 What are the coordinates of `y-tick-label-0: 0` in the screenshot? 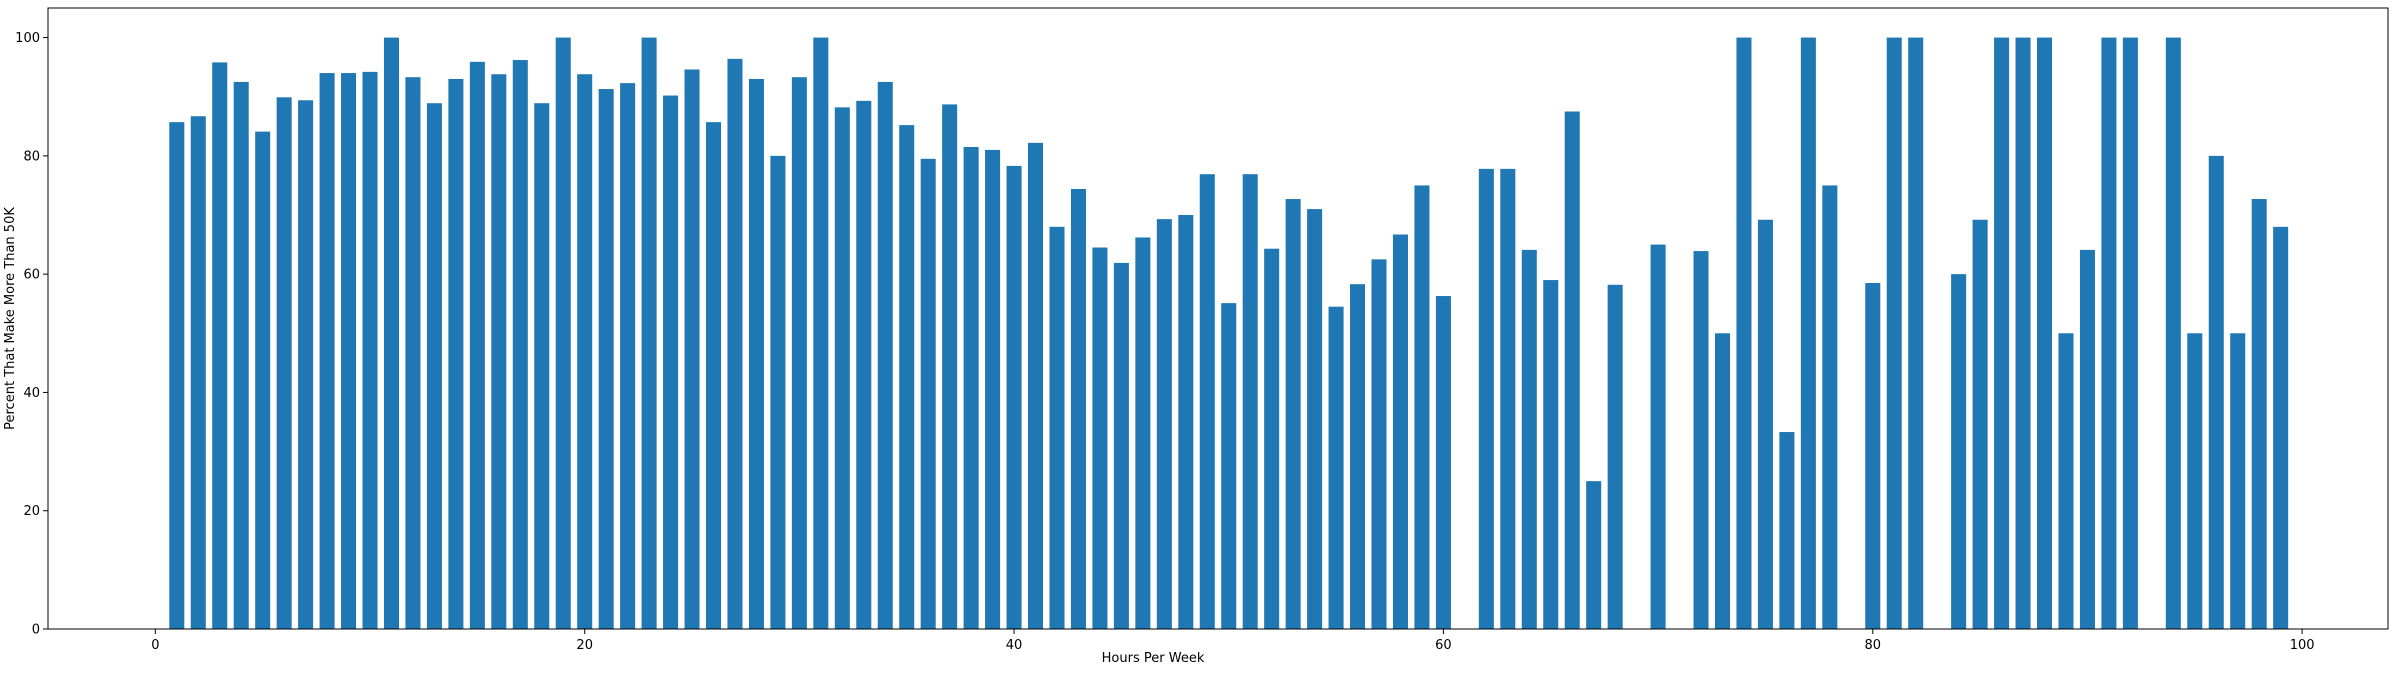 It's located at (36, 630).